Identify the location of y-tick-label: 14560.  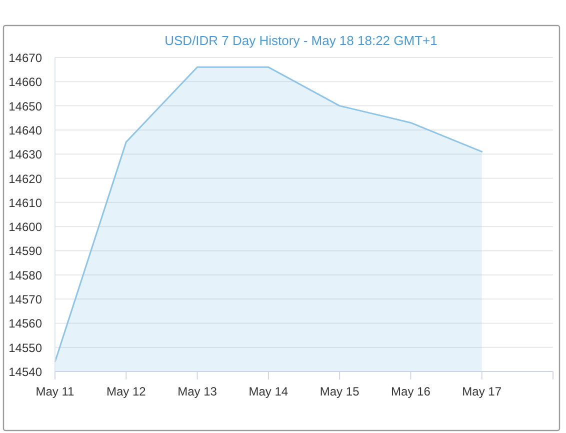
(25, 323).